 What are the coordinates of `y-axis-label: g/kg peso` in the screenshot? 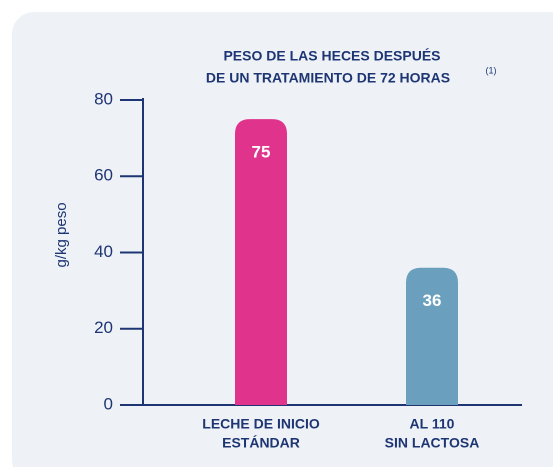 It's located at (61, 234).